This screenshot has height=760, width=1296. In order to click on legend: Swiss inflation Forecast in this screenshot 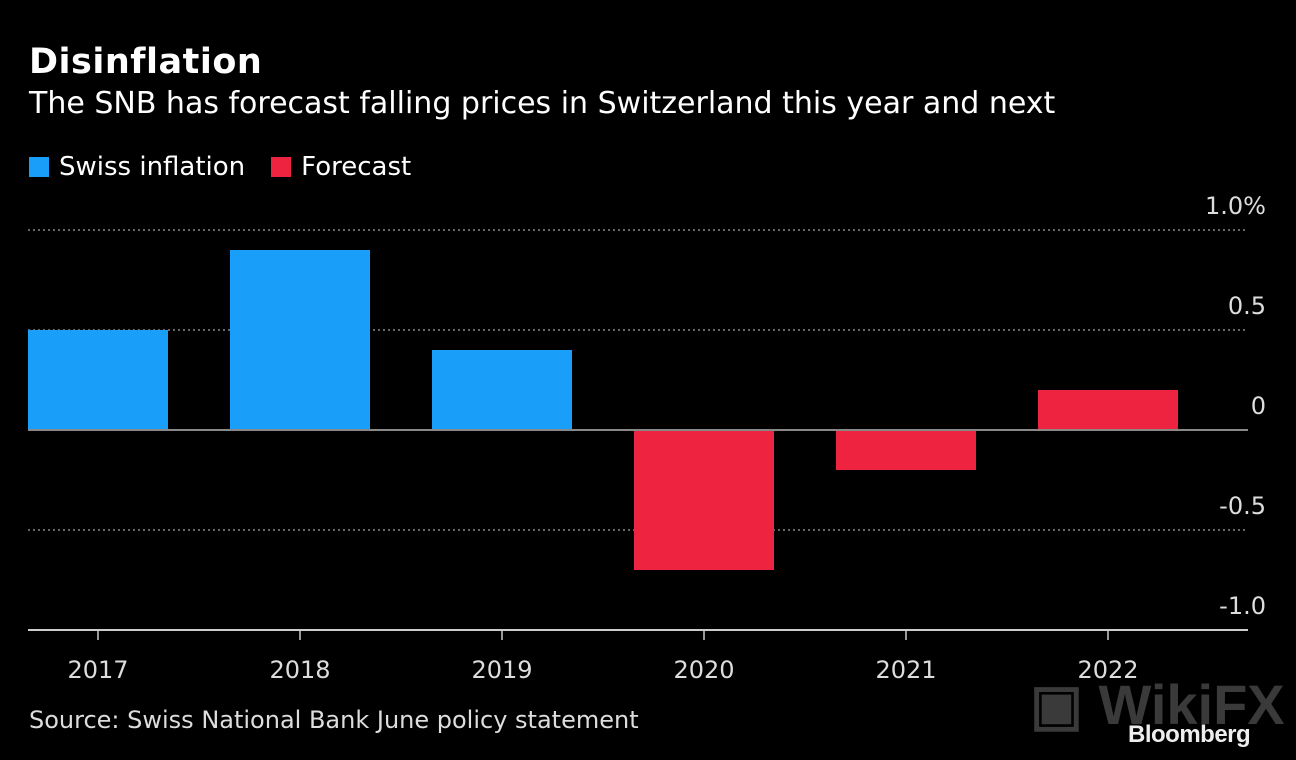, I will do `click(233, 167)`.